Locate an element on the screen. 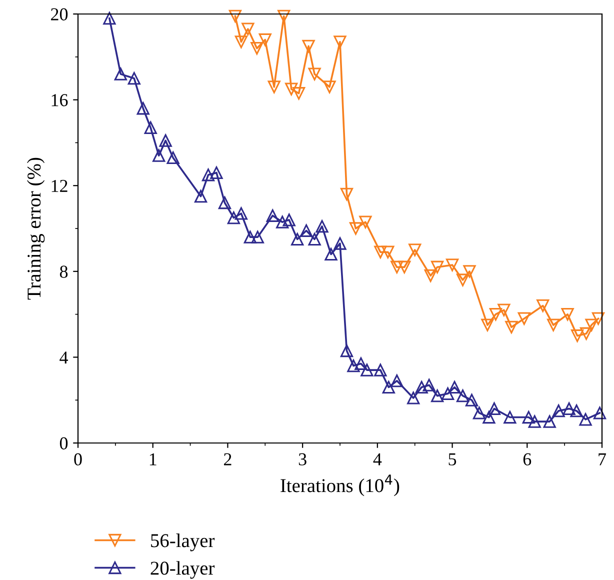 Image resolution: width=614 pixels, height=580 pixels. x-tick-label: 4 is located at coordinates (377, 459).